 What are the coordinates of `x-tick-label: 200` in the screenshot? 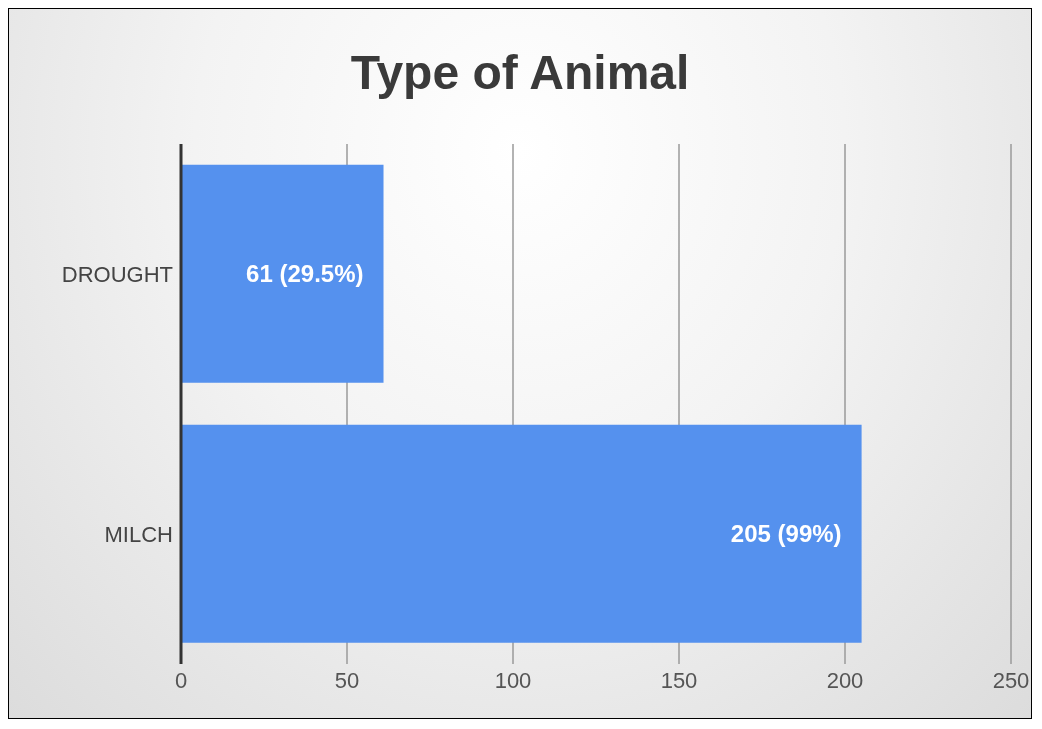 It's located at (845, 680).